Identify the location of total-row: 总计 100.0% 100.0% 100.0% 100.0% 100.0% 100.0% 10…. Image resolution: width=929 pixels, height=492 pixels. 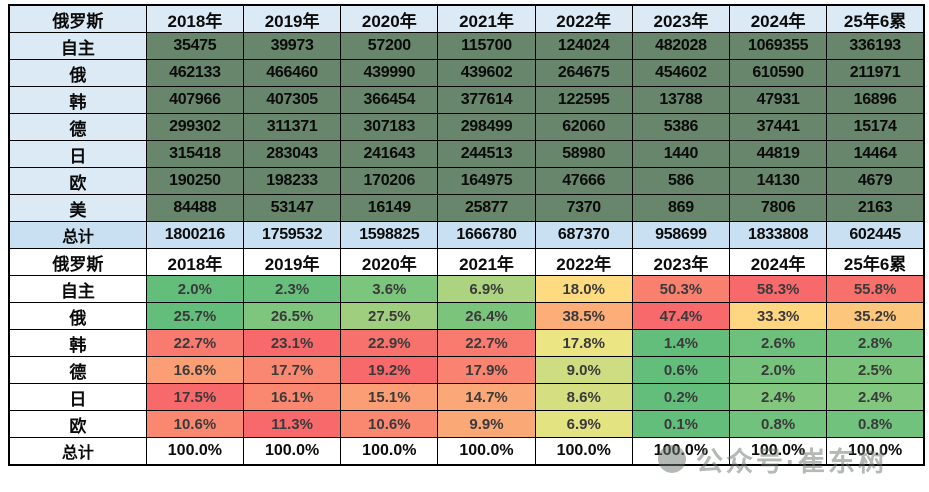
(466, 451).